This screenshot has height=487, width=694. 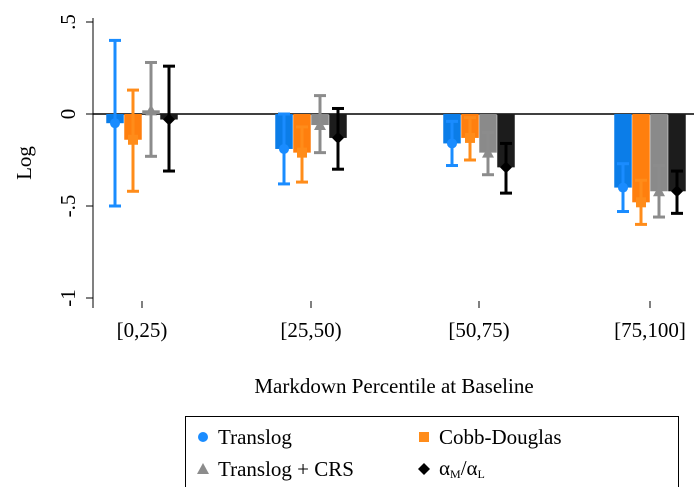 What do you see at coordinates (203, 468) in the screenshot?
I see `triangle-marker-icon` at bounding box center [203, 468].